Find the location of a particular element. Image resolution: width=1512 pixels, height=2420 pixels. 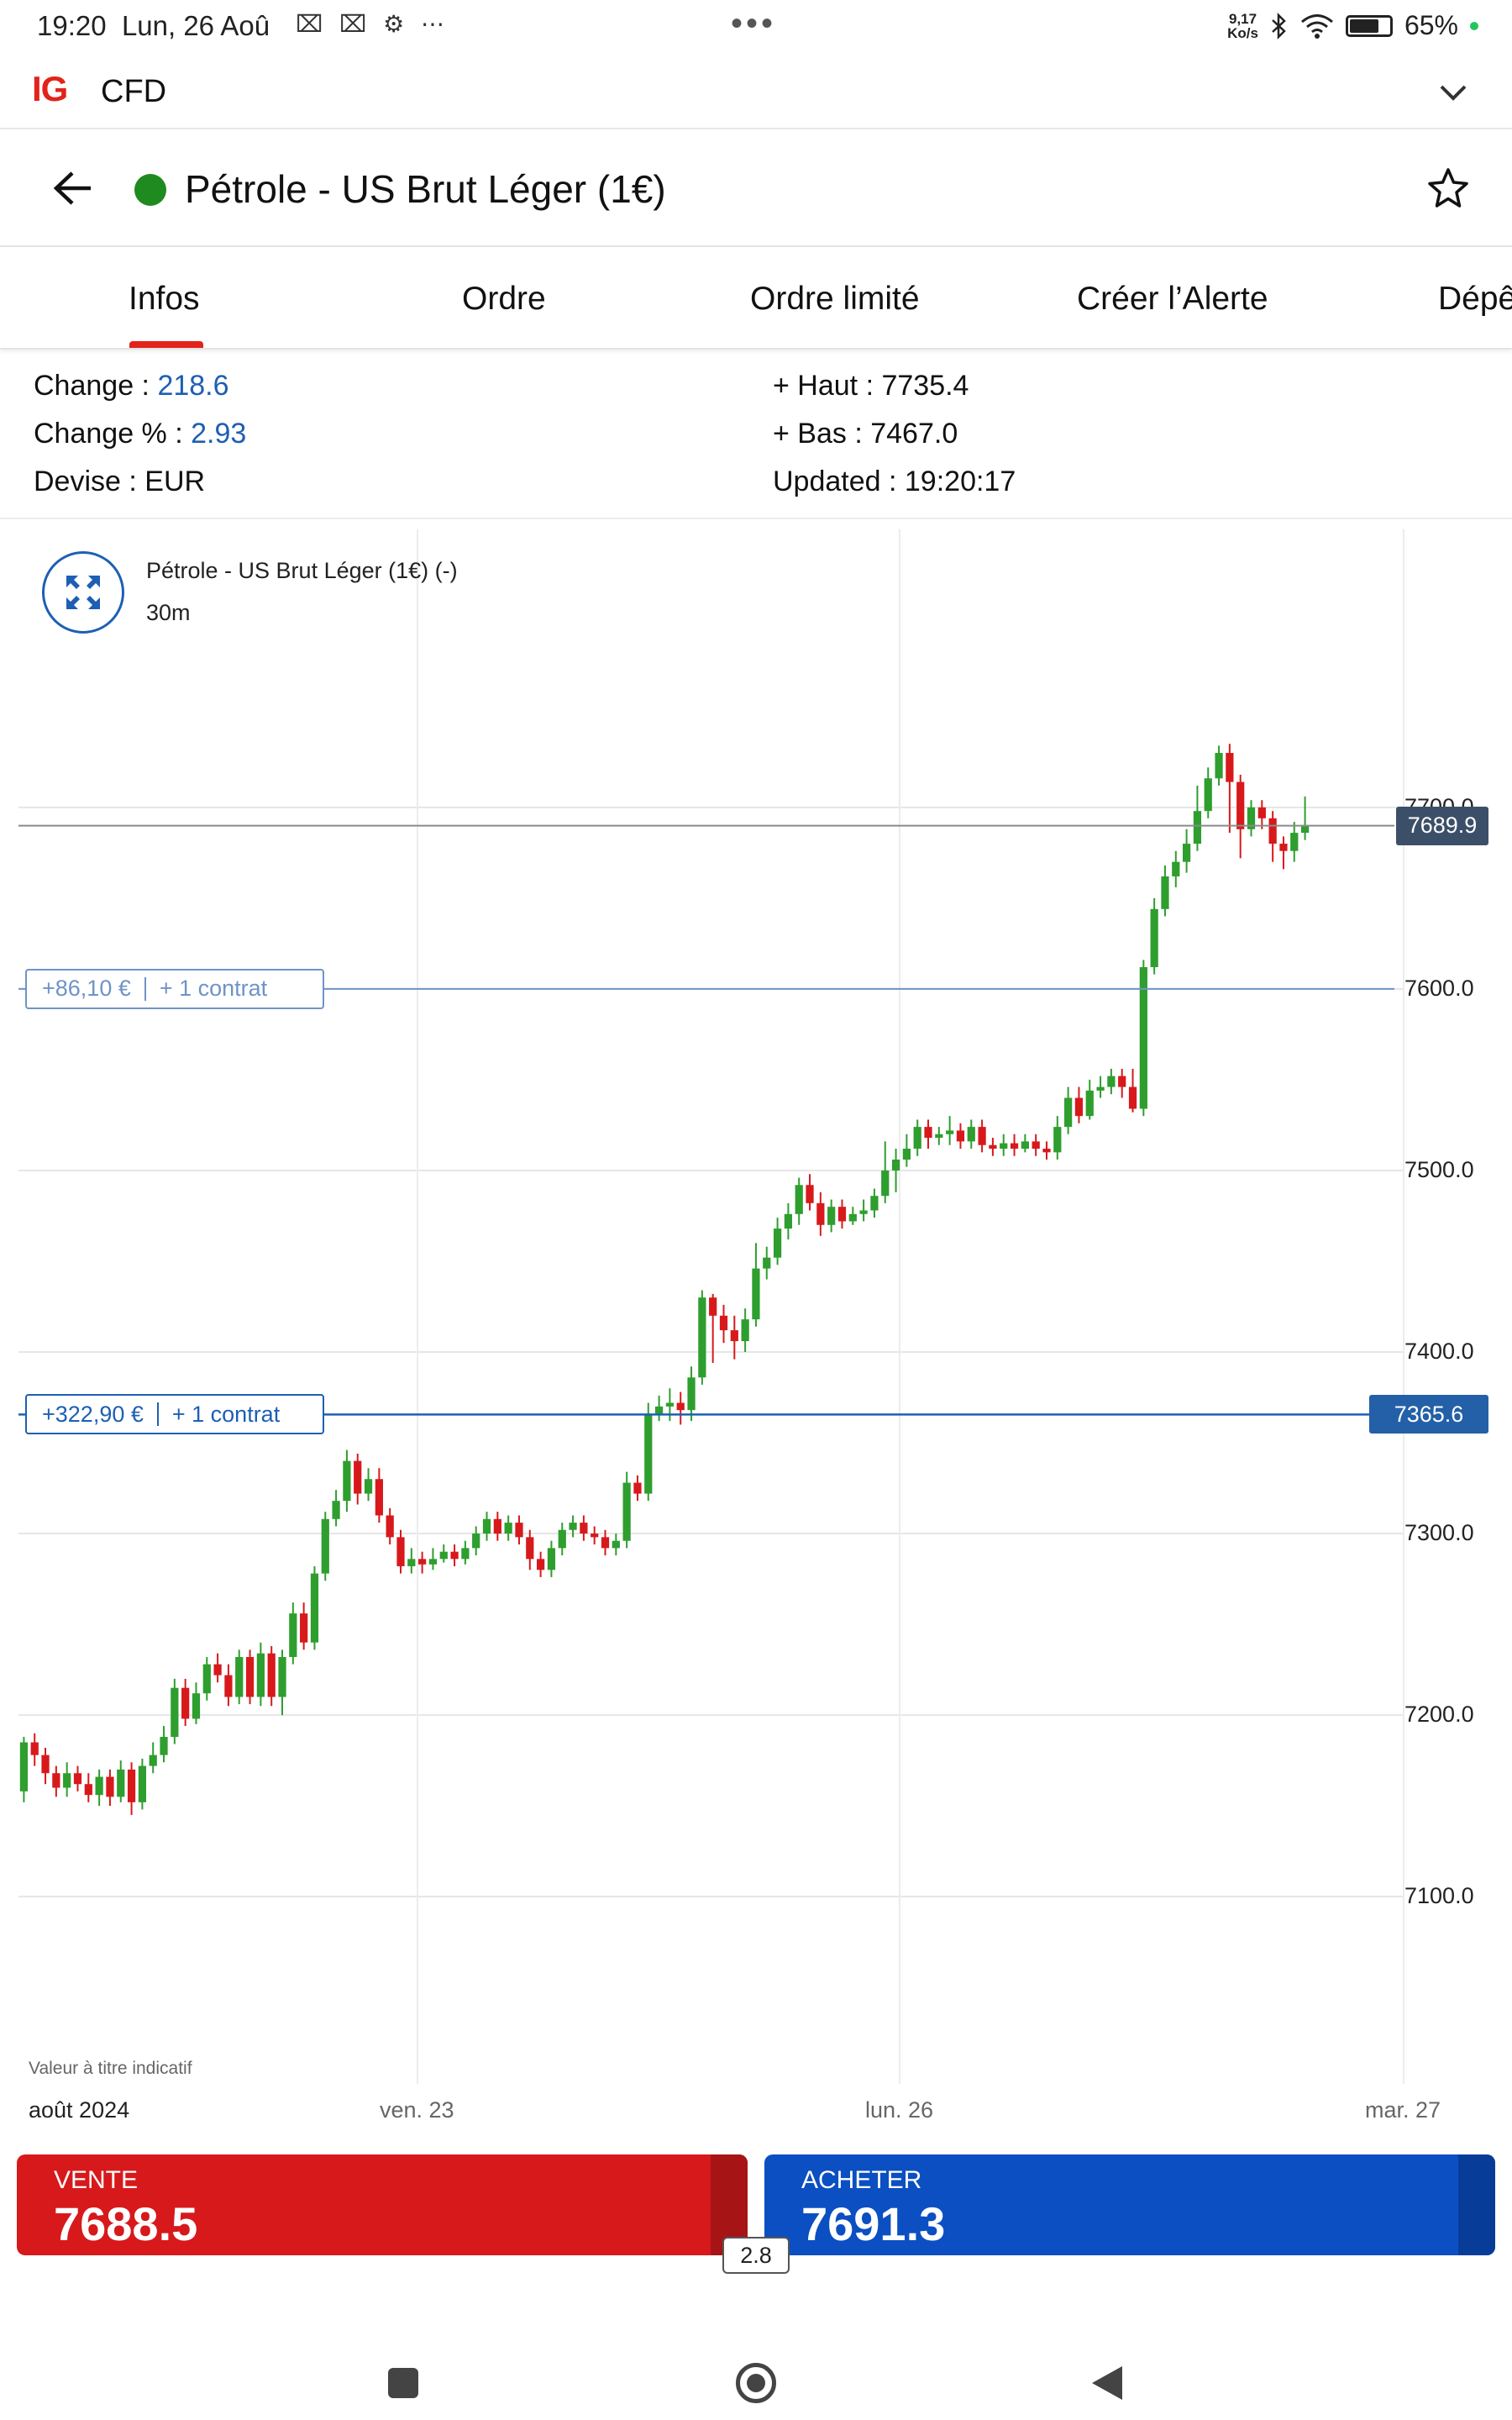

info-change: Change : 218.6 is located at coordinates (131, 386).